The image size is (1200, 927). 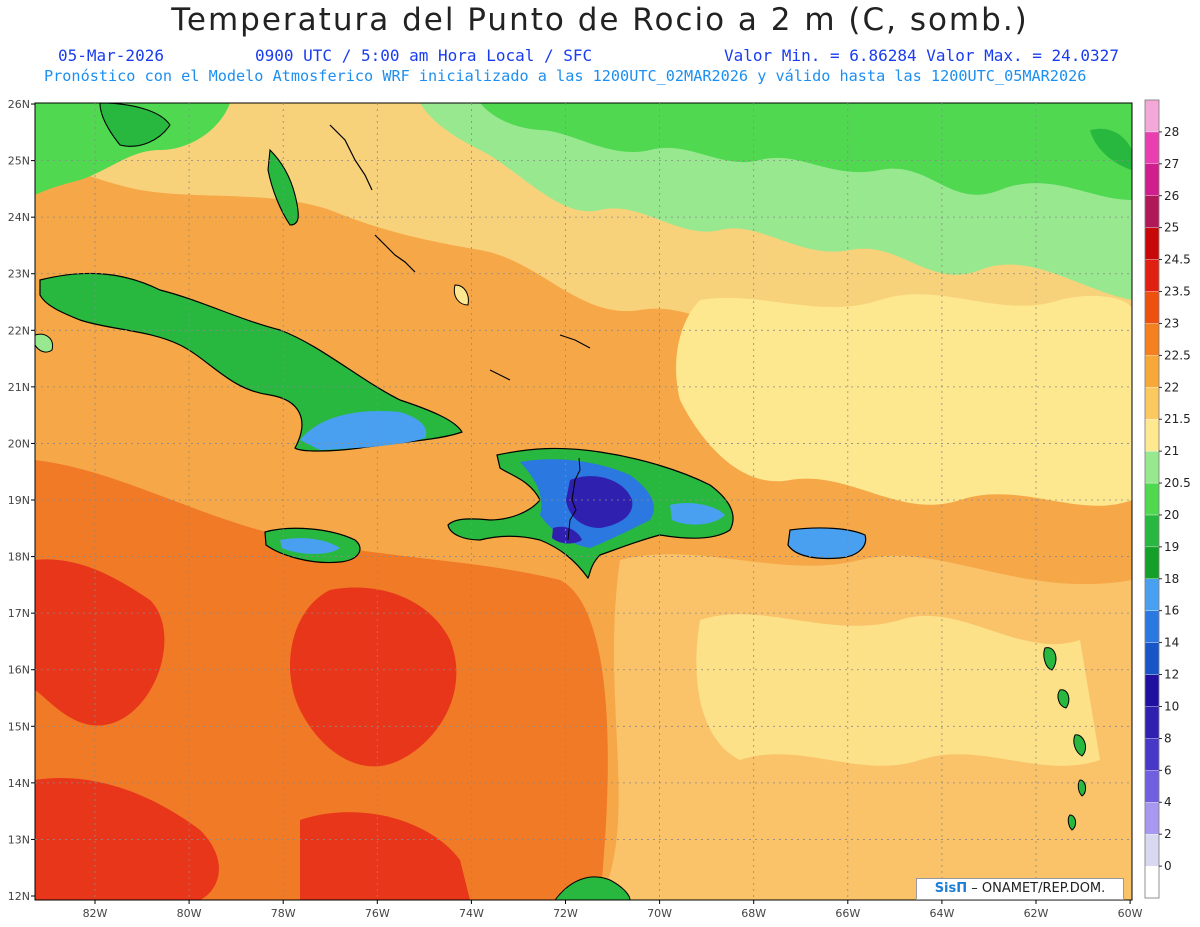 What do you see at coordinates (1171, 706) in the screenshot?
I see `colorbar-label: 10` at bounding box center [1171, 706].